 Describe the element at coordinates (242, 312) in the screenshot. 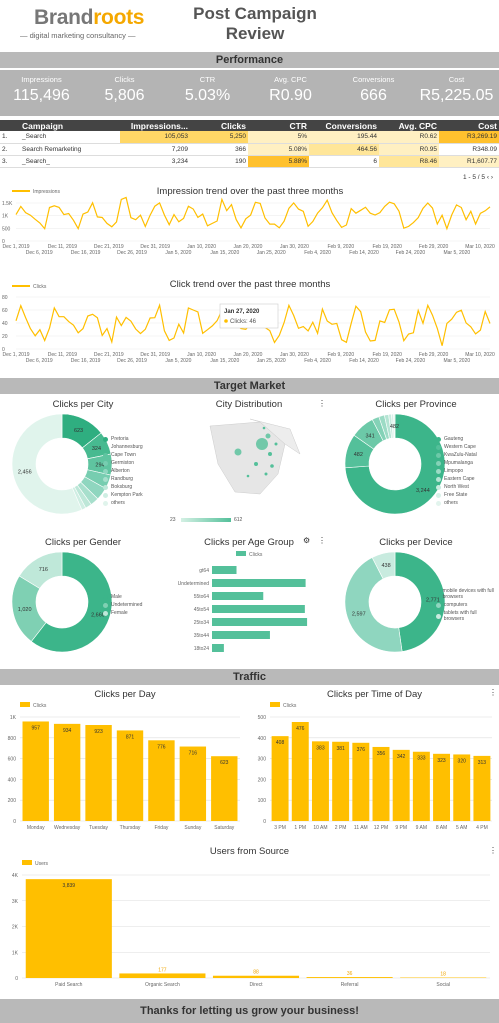

I see `tooltip-date: Jan 27, 2020` at that location.